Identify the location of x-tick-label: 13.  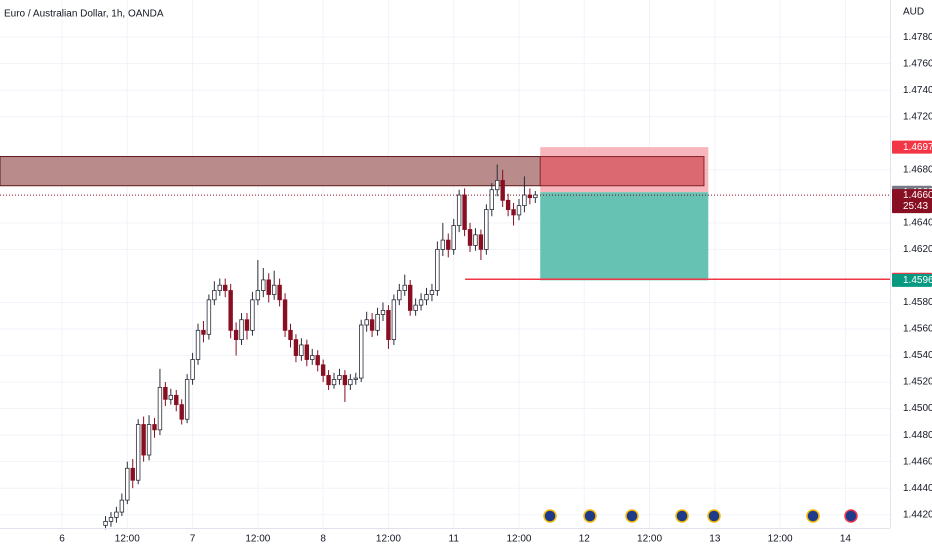
(715, 539).